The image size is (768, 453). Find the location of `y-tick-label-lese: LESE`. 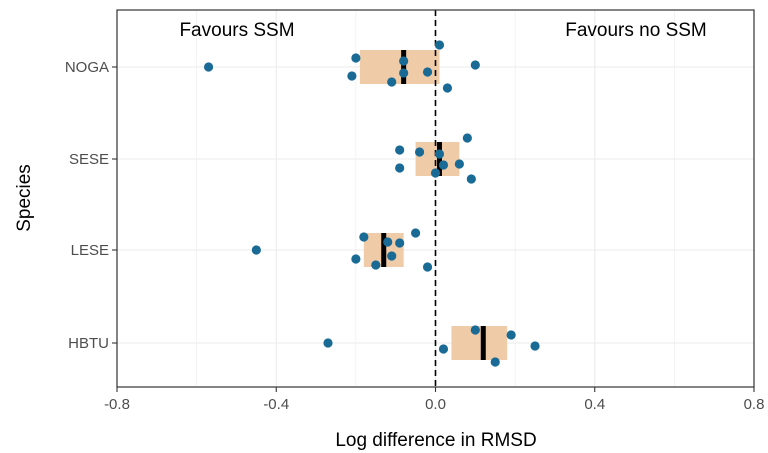

y-tick-label-lese: LESE is located at coordinates (90, 250).